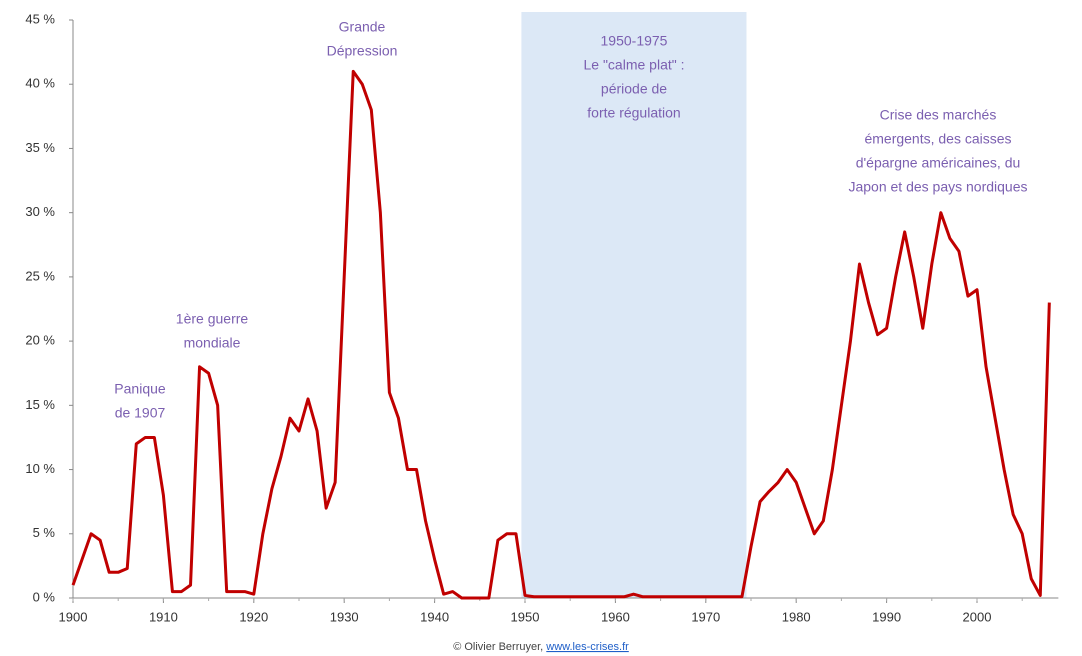 This screenshot has width=1082, height=656. Describe the element at coordinates (40, 211) in the screenshot. I see `y-tick-label: 30 %` at that location.